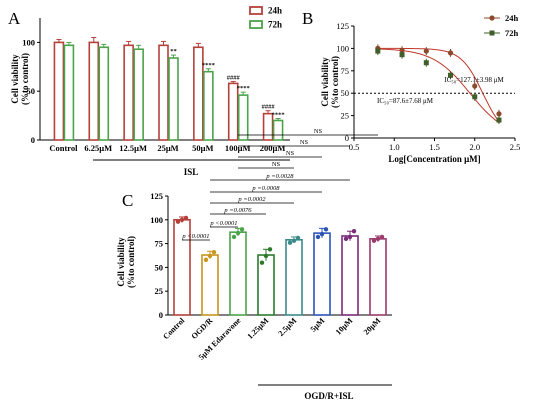 The image size is (550, 409). What do you see at coordinates (127, 200) in the screenshot?
I see `panel-c-label: C` at bounding box center [127, 200].